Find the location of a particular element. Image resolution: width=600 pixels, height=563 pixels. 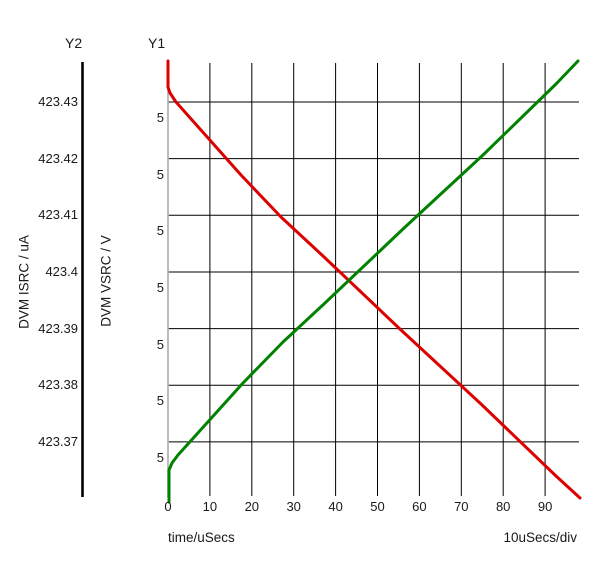

y2-tick-label: 423.41 is located at coordinates (58, 215).